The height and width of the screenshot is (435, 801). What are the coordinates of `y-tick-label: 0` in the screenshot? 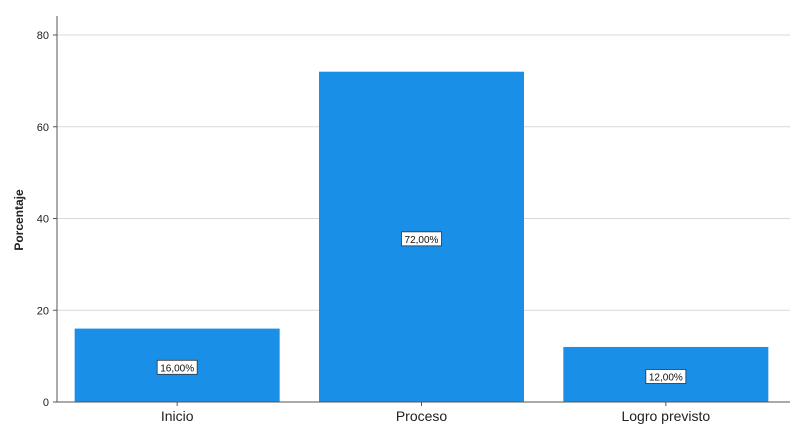 It's located at (46, 403).